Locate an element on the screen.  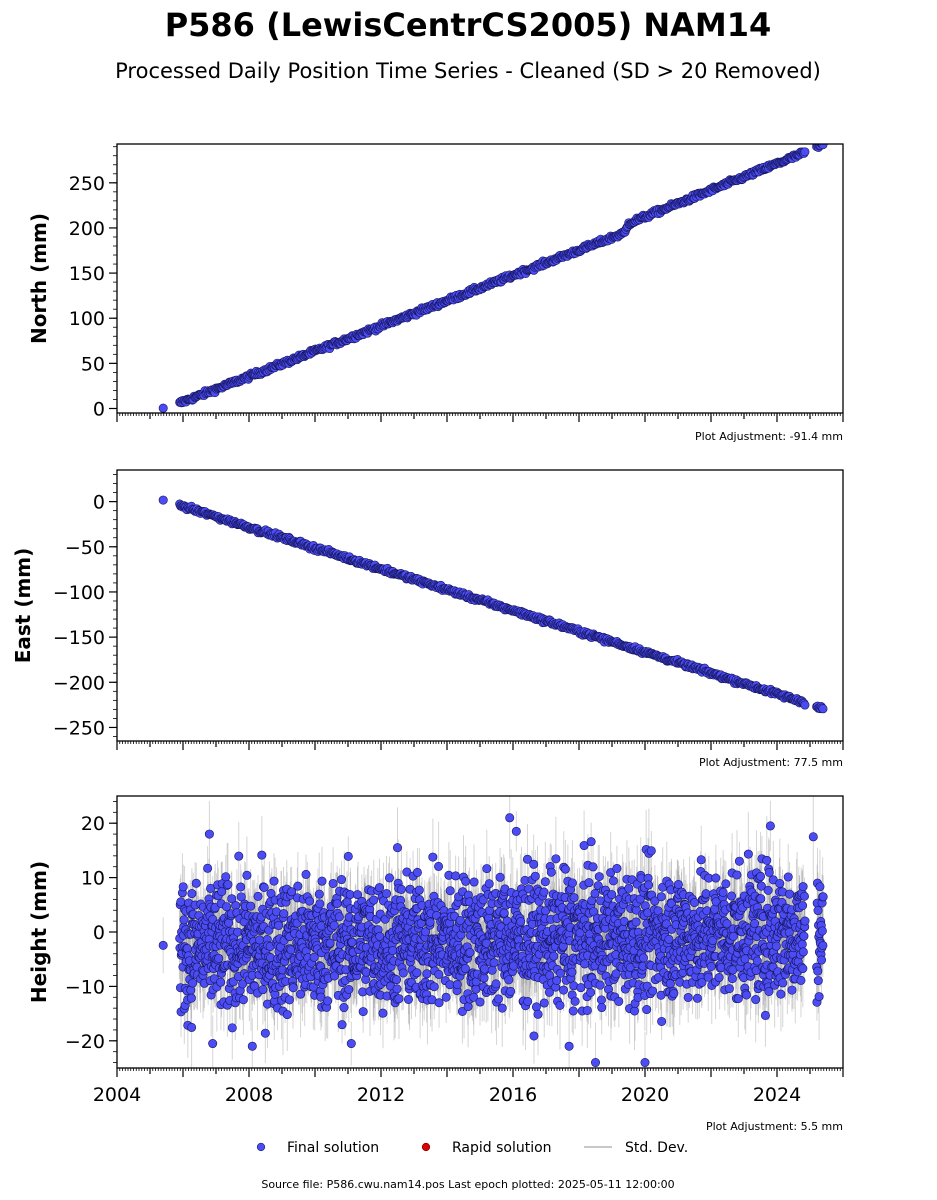
north-y-label: North (mm) is located at coordinates (39, 278).